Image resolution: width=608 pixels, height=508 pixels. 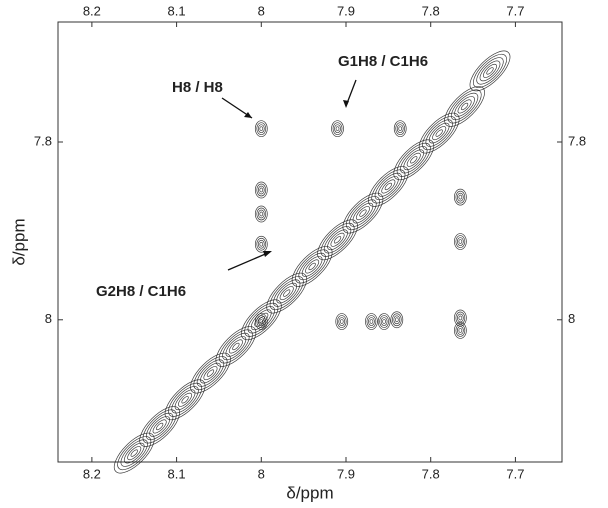 What do you see at coordinates (571, 318) in the screenshot?
I see `y-tick-label: 8` at bounding box center [571, 318].